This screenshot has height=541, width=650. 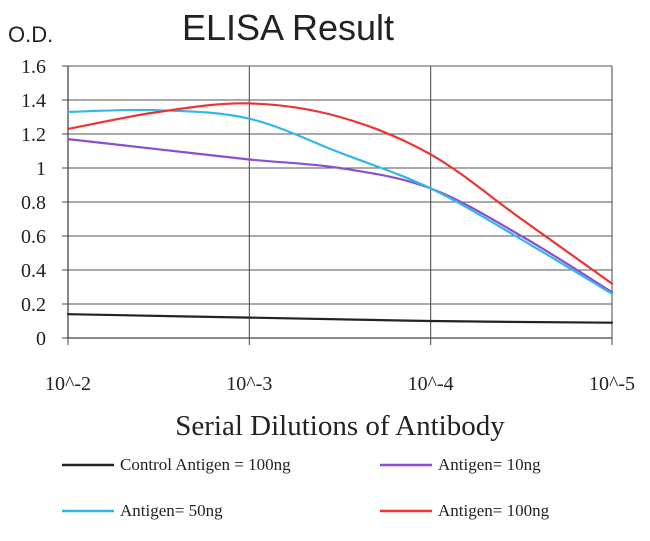 I want to click on x-tick-labels: 10^-2 10^-3 10^-4 10^-5, so click(x=340, y=384).